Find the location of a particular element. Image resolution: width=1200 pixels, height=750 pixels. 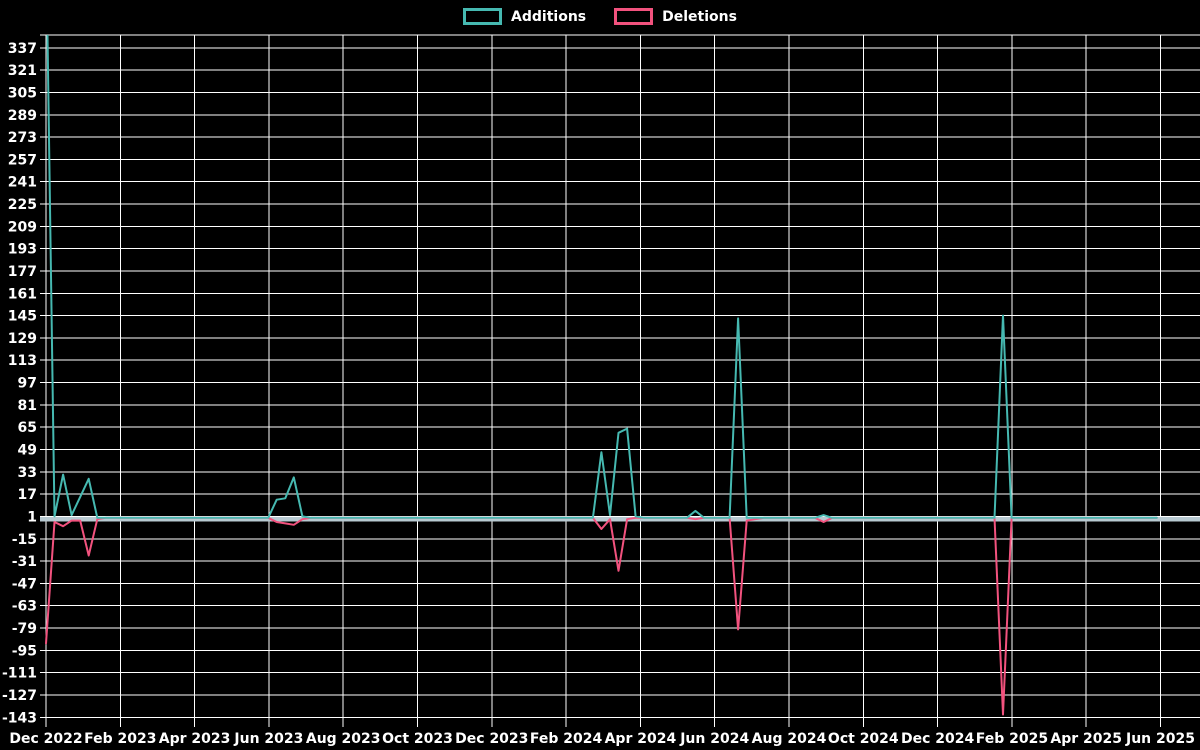

y-tick-label: 209 is located at coordinates (22, 227).